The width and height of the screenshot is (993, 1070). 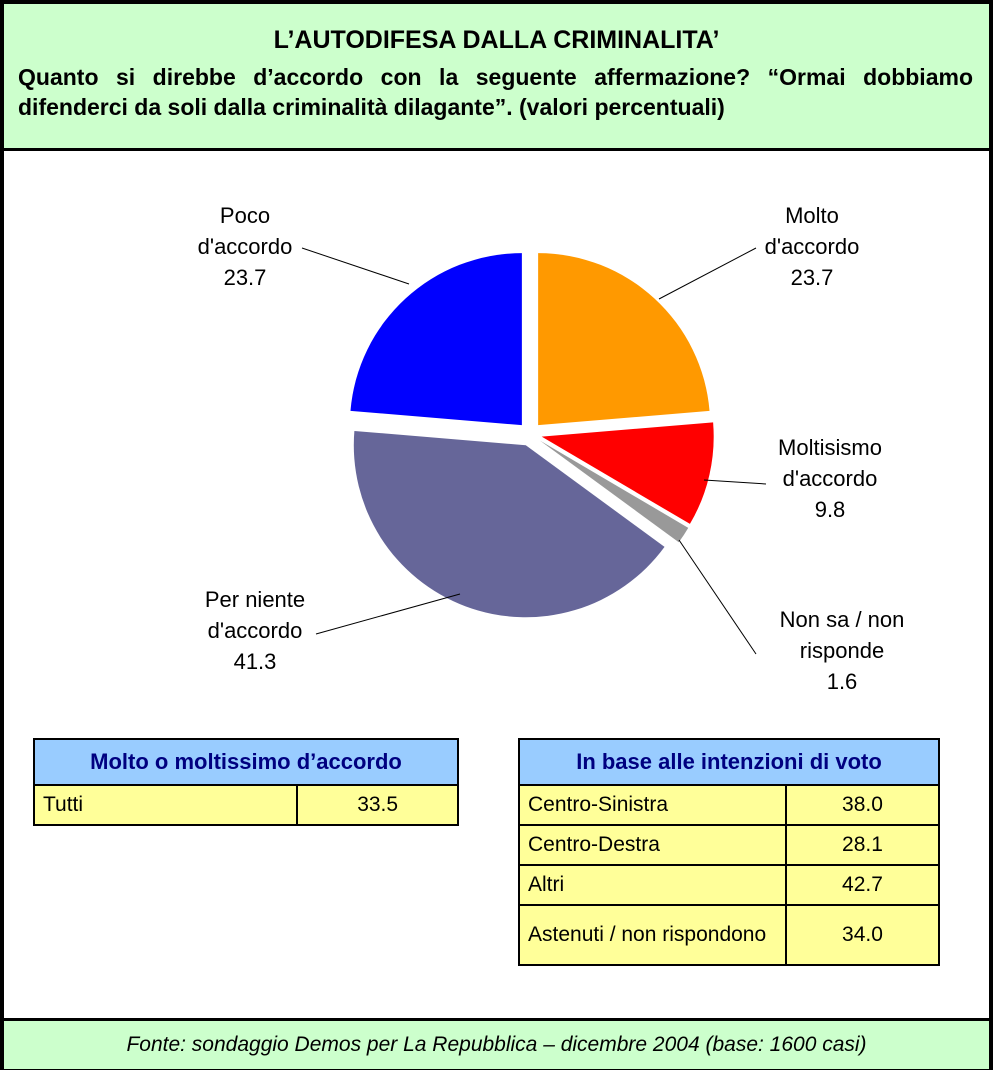 I want to click on table-row: Tutti 33.5, so click(x=245, y=805).